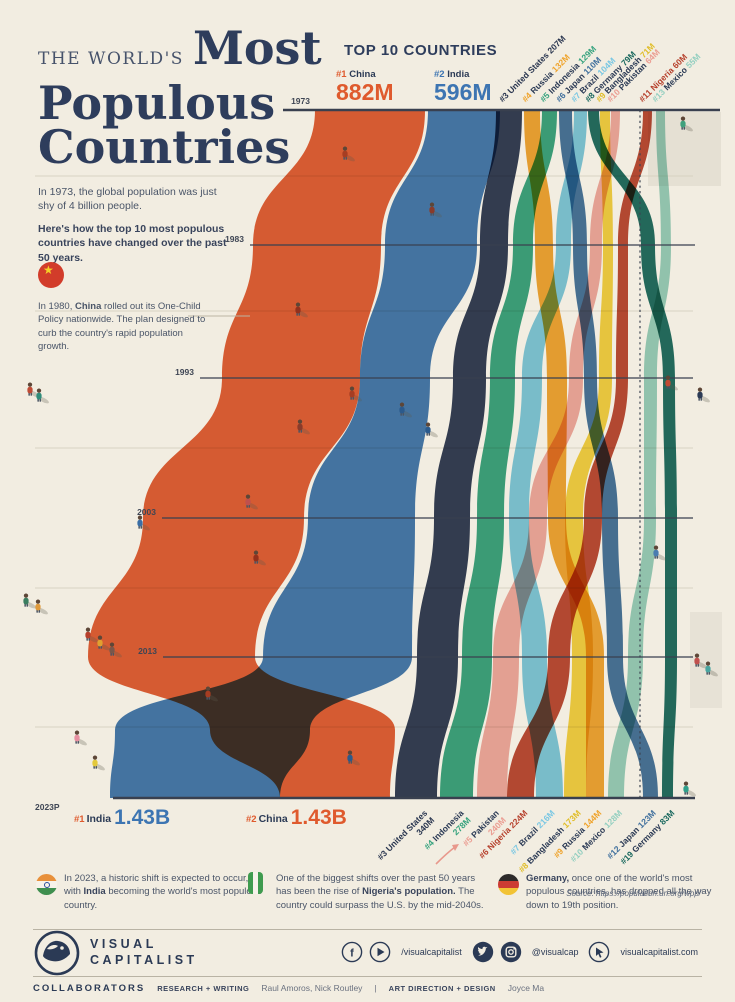 This screenshot has width=735, height=1002. I want to click on facebook-icon: f, so click(352, 952).